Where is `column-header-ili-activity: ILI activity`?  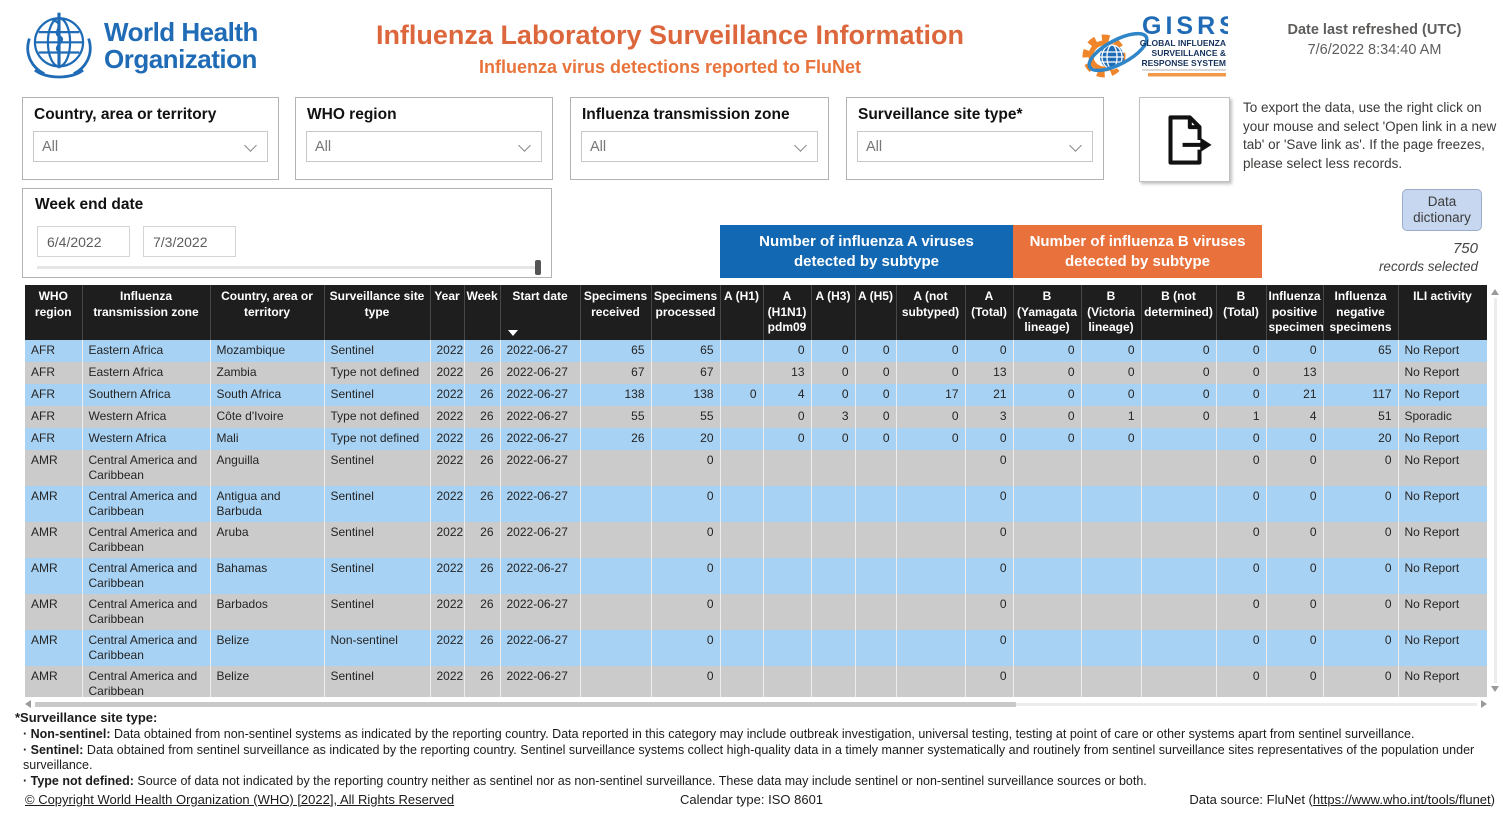 column-header-ili-activity: ILI activity is located at coordinates (1442, 312).